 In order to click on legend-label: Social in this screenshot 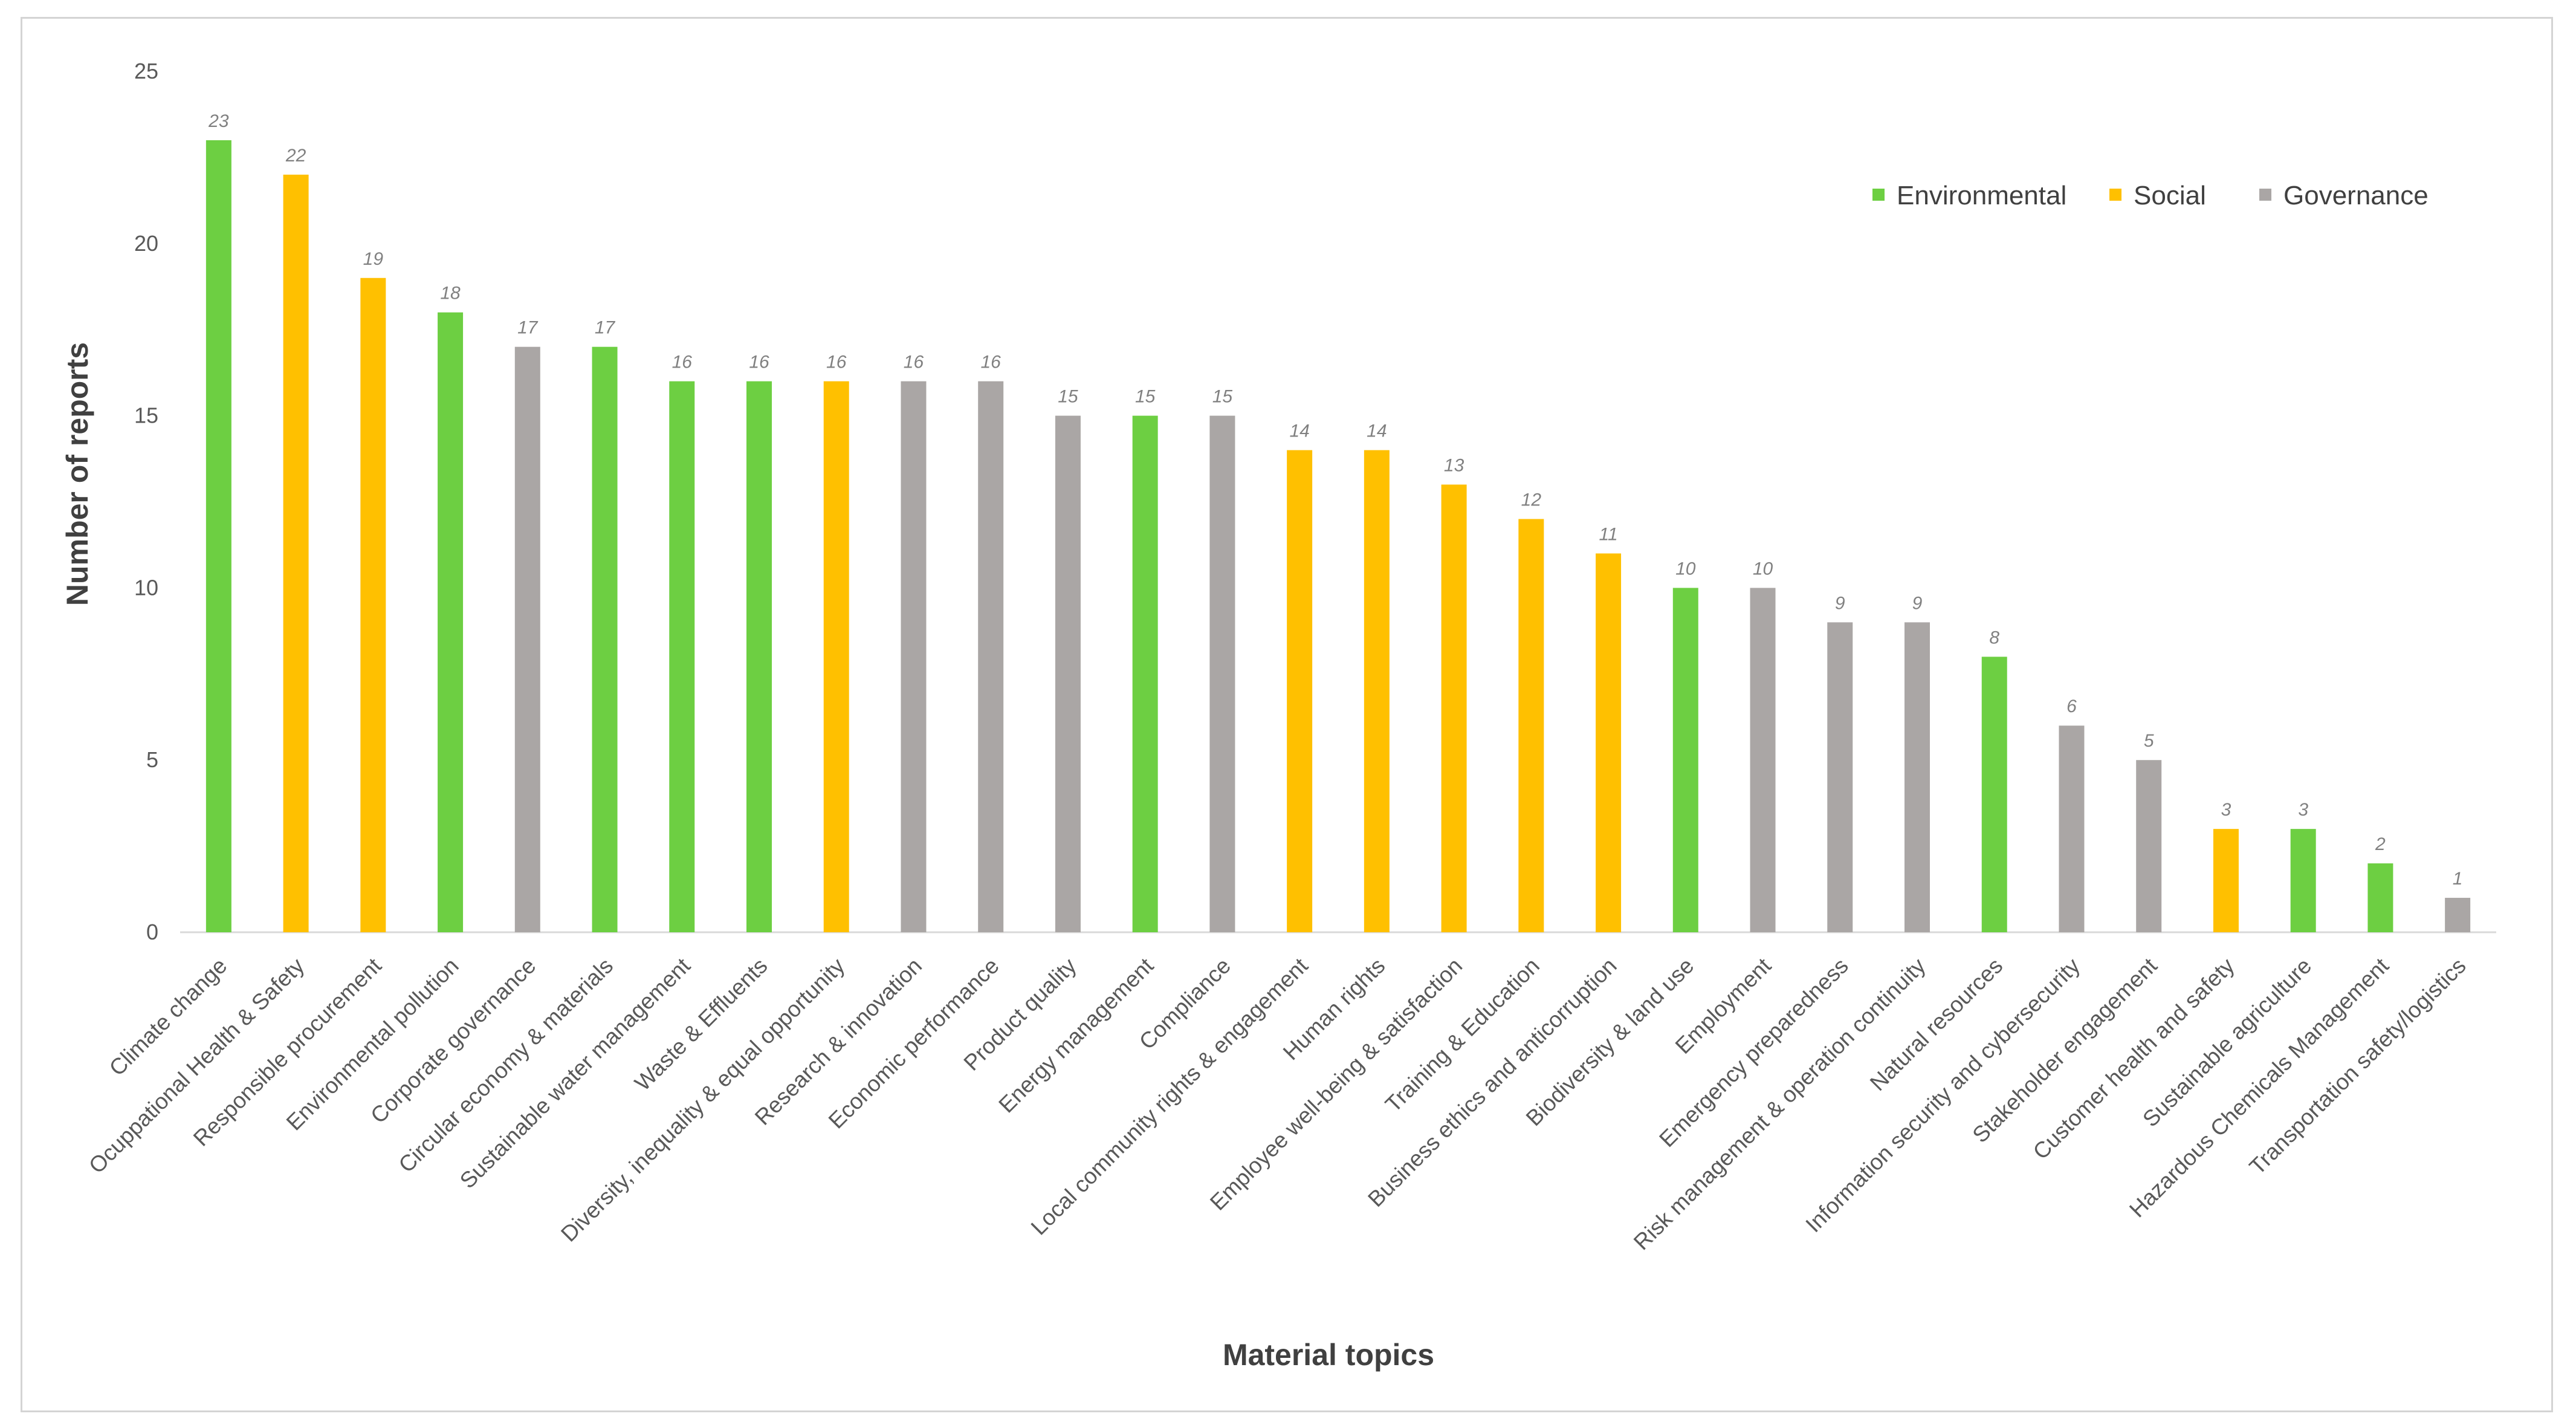, I will do `click(2170, 195)`.